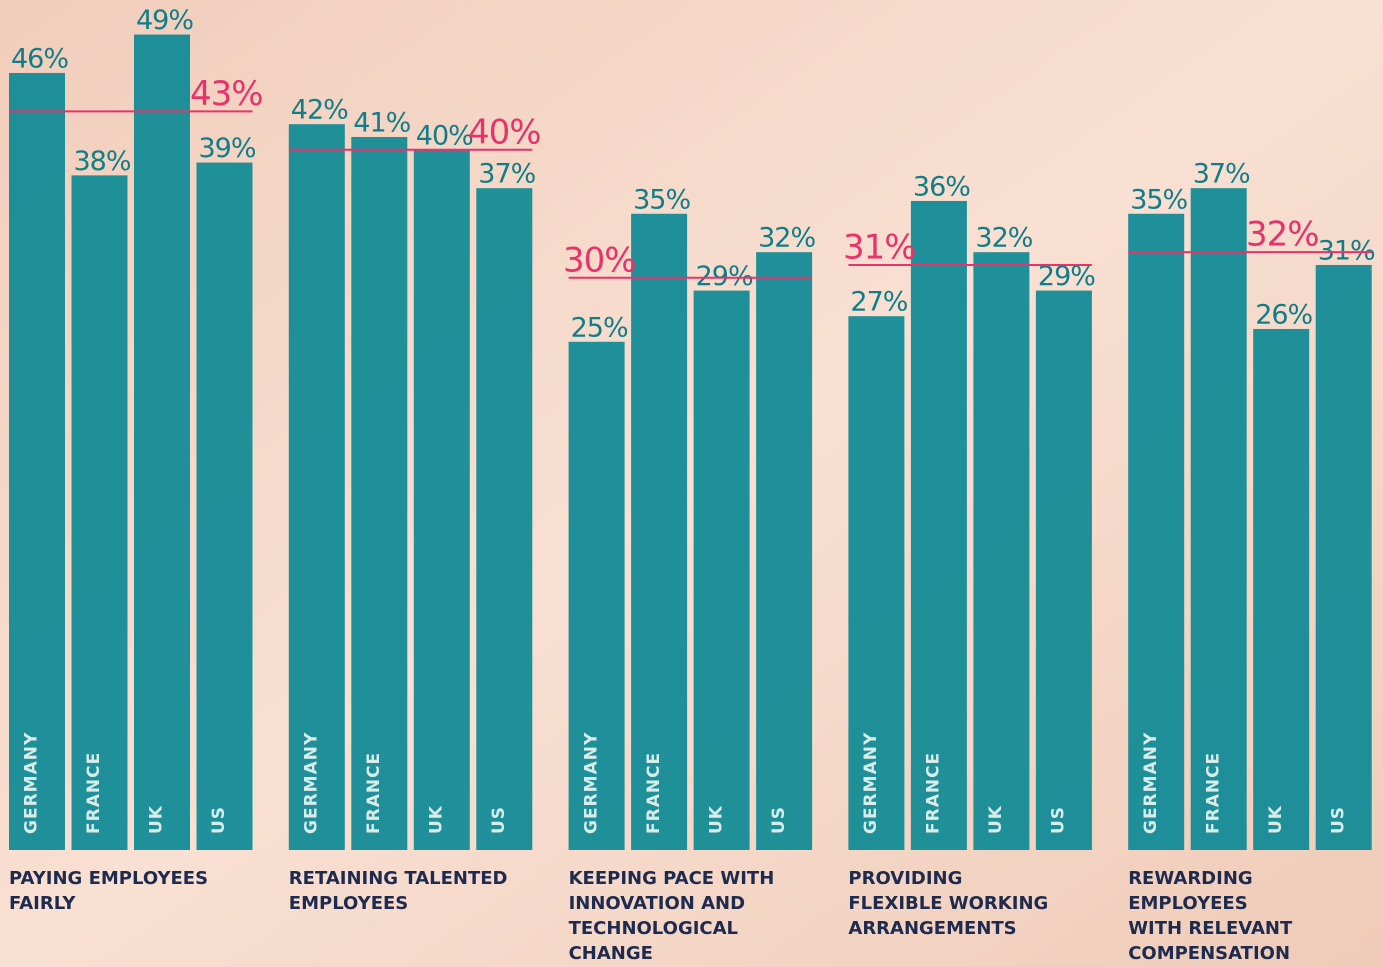  Describe the element at coordinates (164, 20) in the screenshot. I see `value-label: 49%` at that location.